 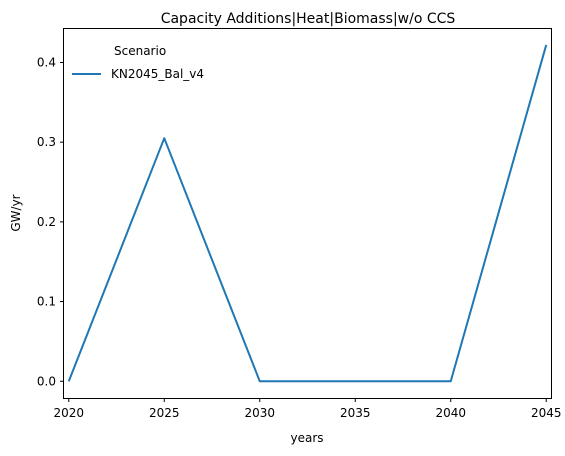 What do you see at coordinates (546, 413) in the screenshot?
I see `x-tick-label: 2045` at bounding box center [546, 413].